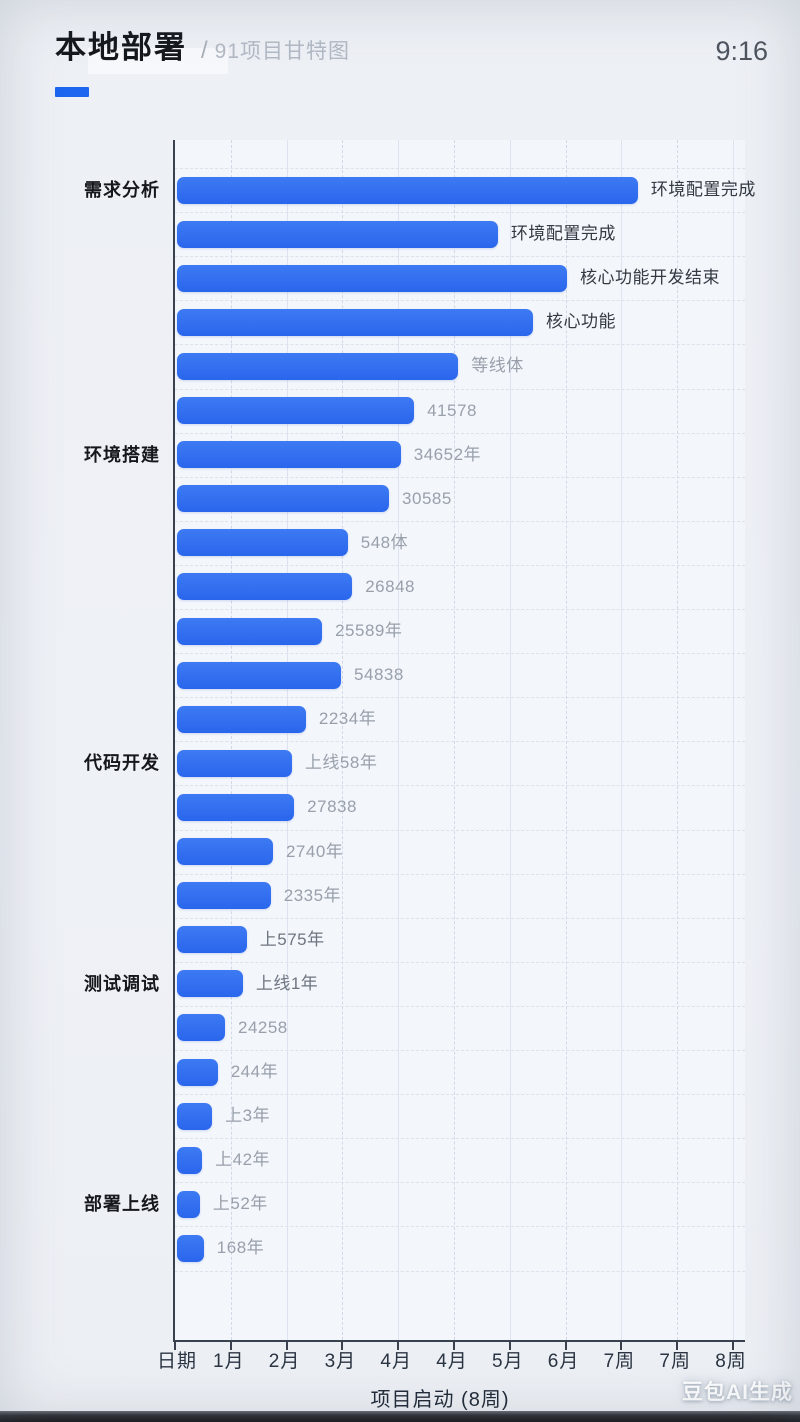  I want to click on bar-label: 168年, so click(240, 1248).